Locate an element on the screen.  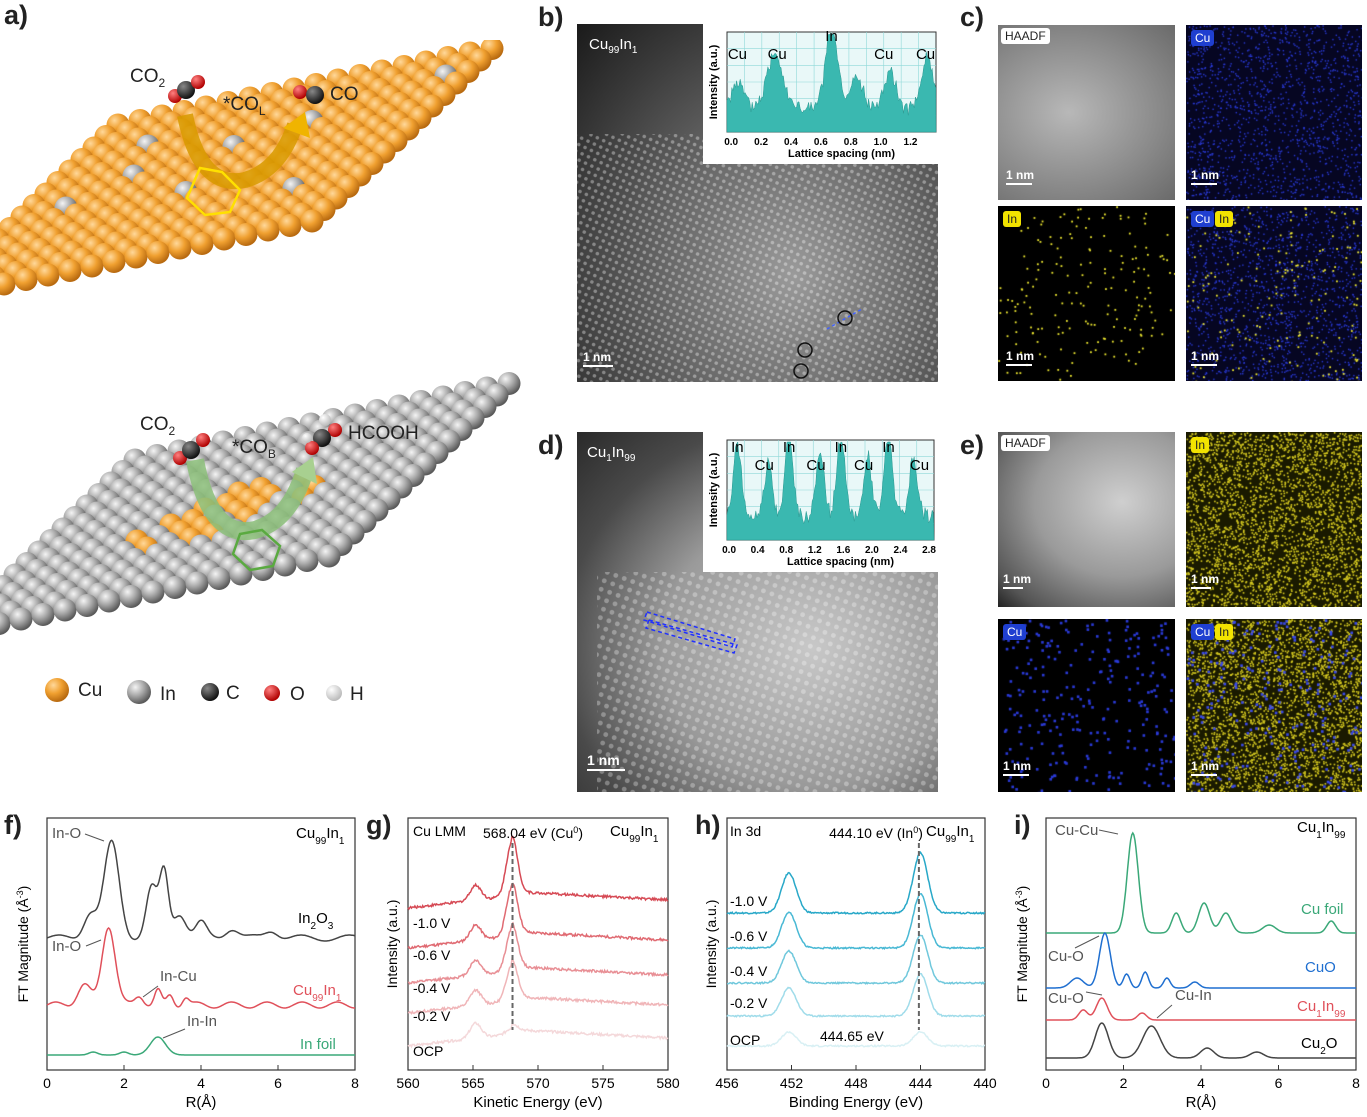
chart-h-peak-label: 444.10 eV (In0) is located at coordinates (876, 833).